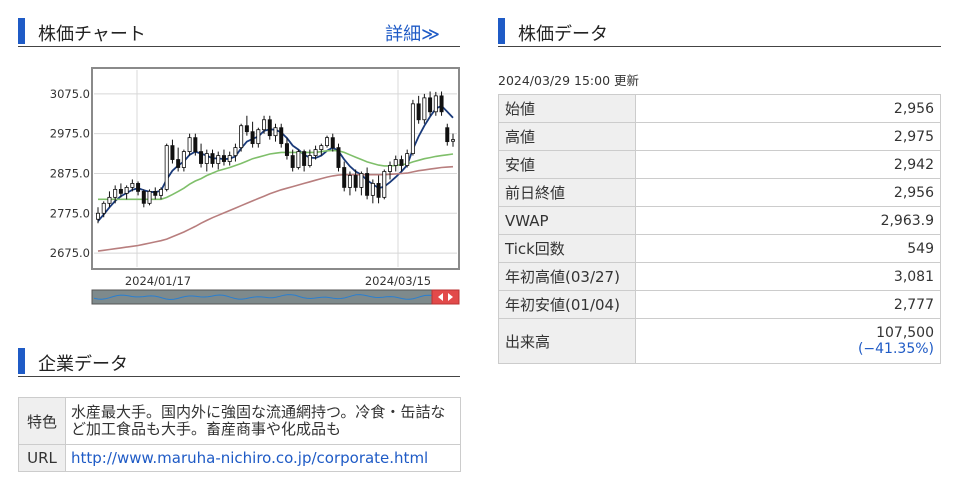  I want to click on scrollbar-handle, so click(445, 297).